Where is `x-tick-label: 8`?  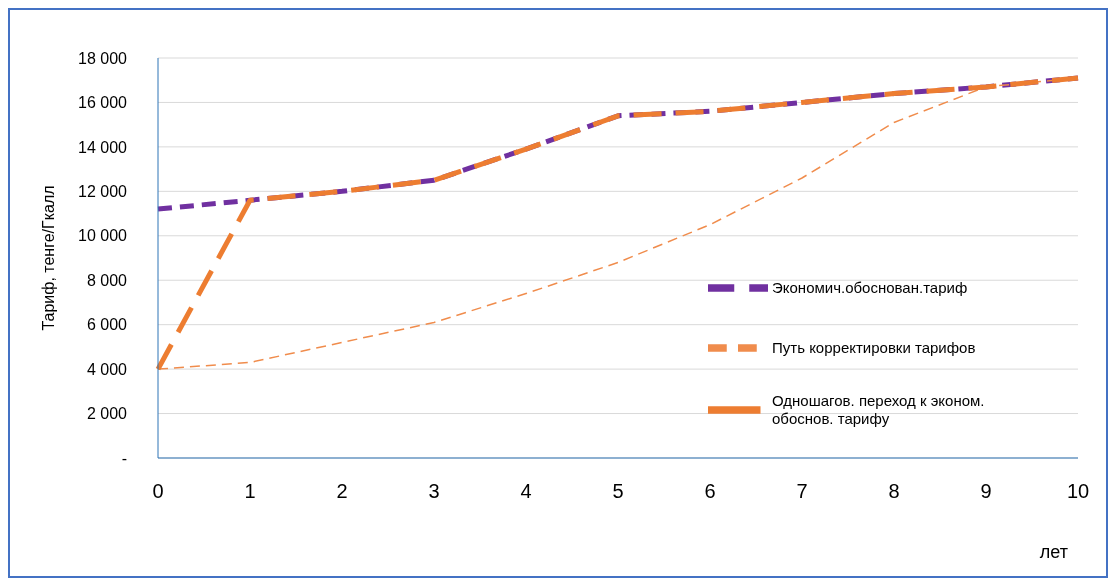
x-tick-label: 8 is located at coordinates (894, 491).